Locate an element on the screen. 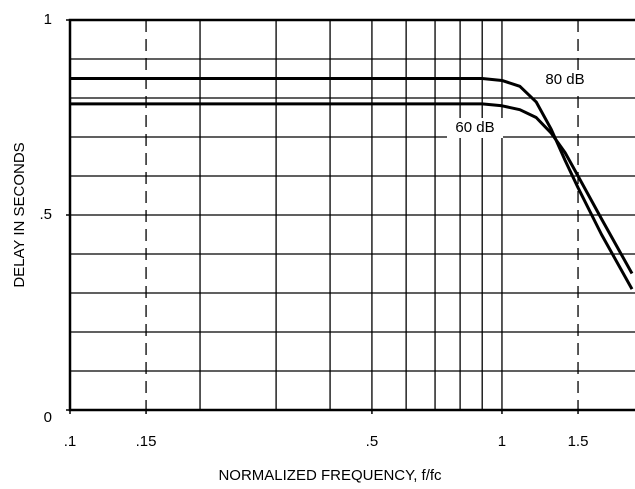 Image resolution: width=635 pixels, height=489 pixels. x-tick-label: .15 is located at coordinates (146, 441).